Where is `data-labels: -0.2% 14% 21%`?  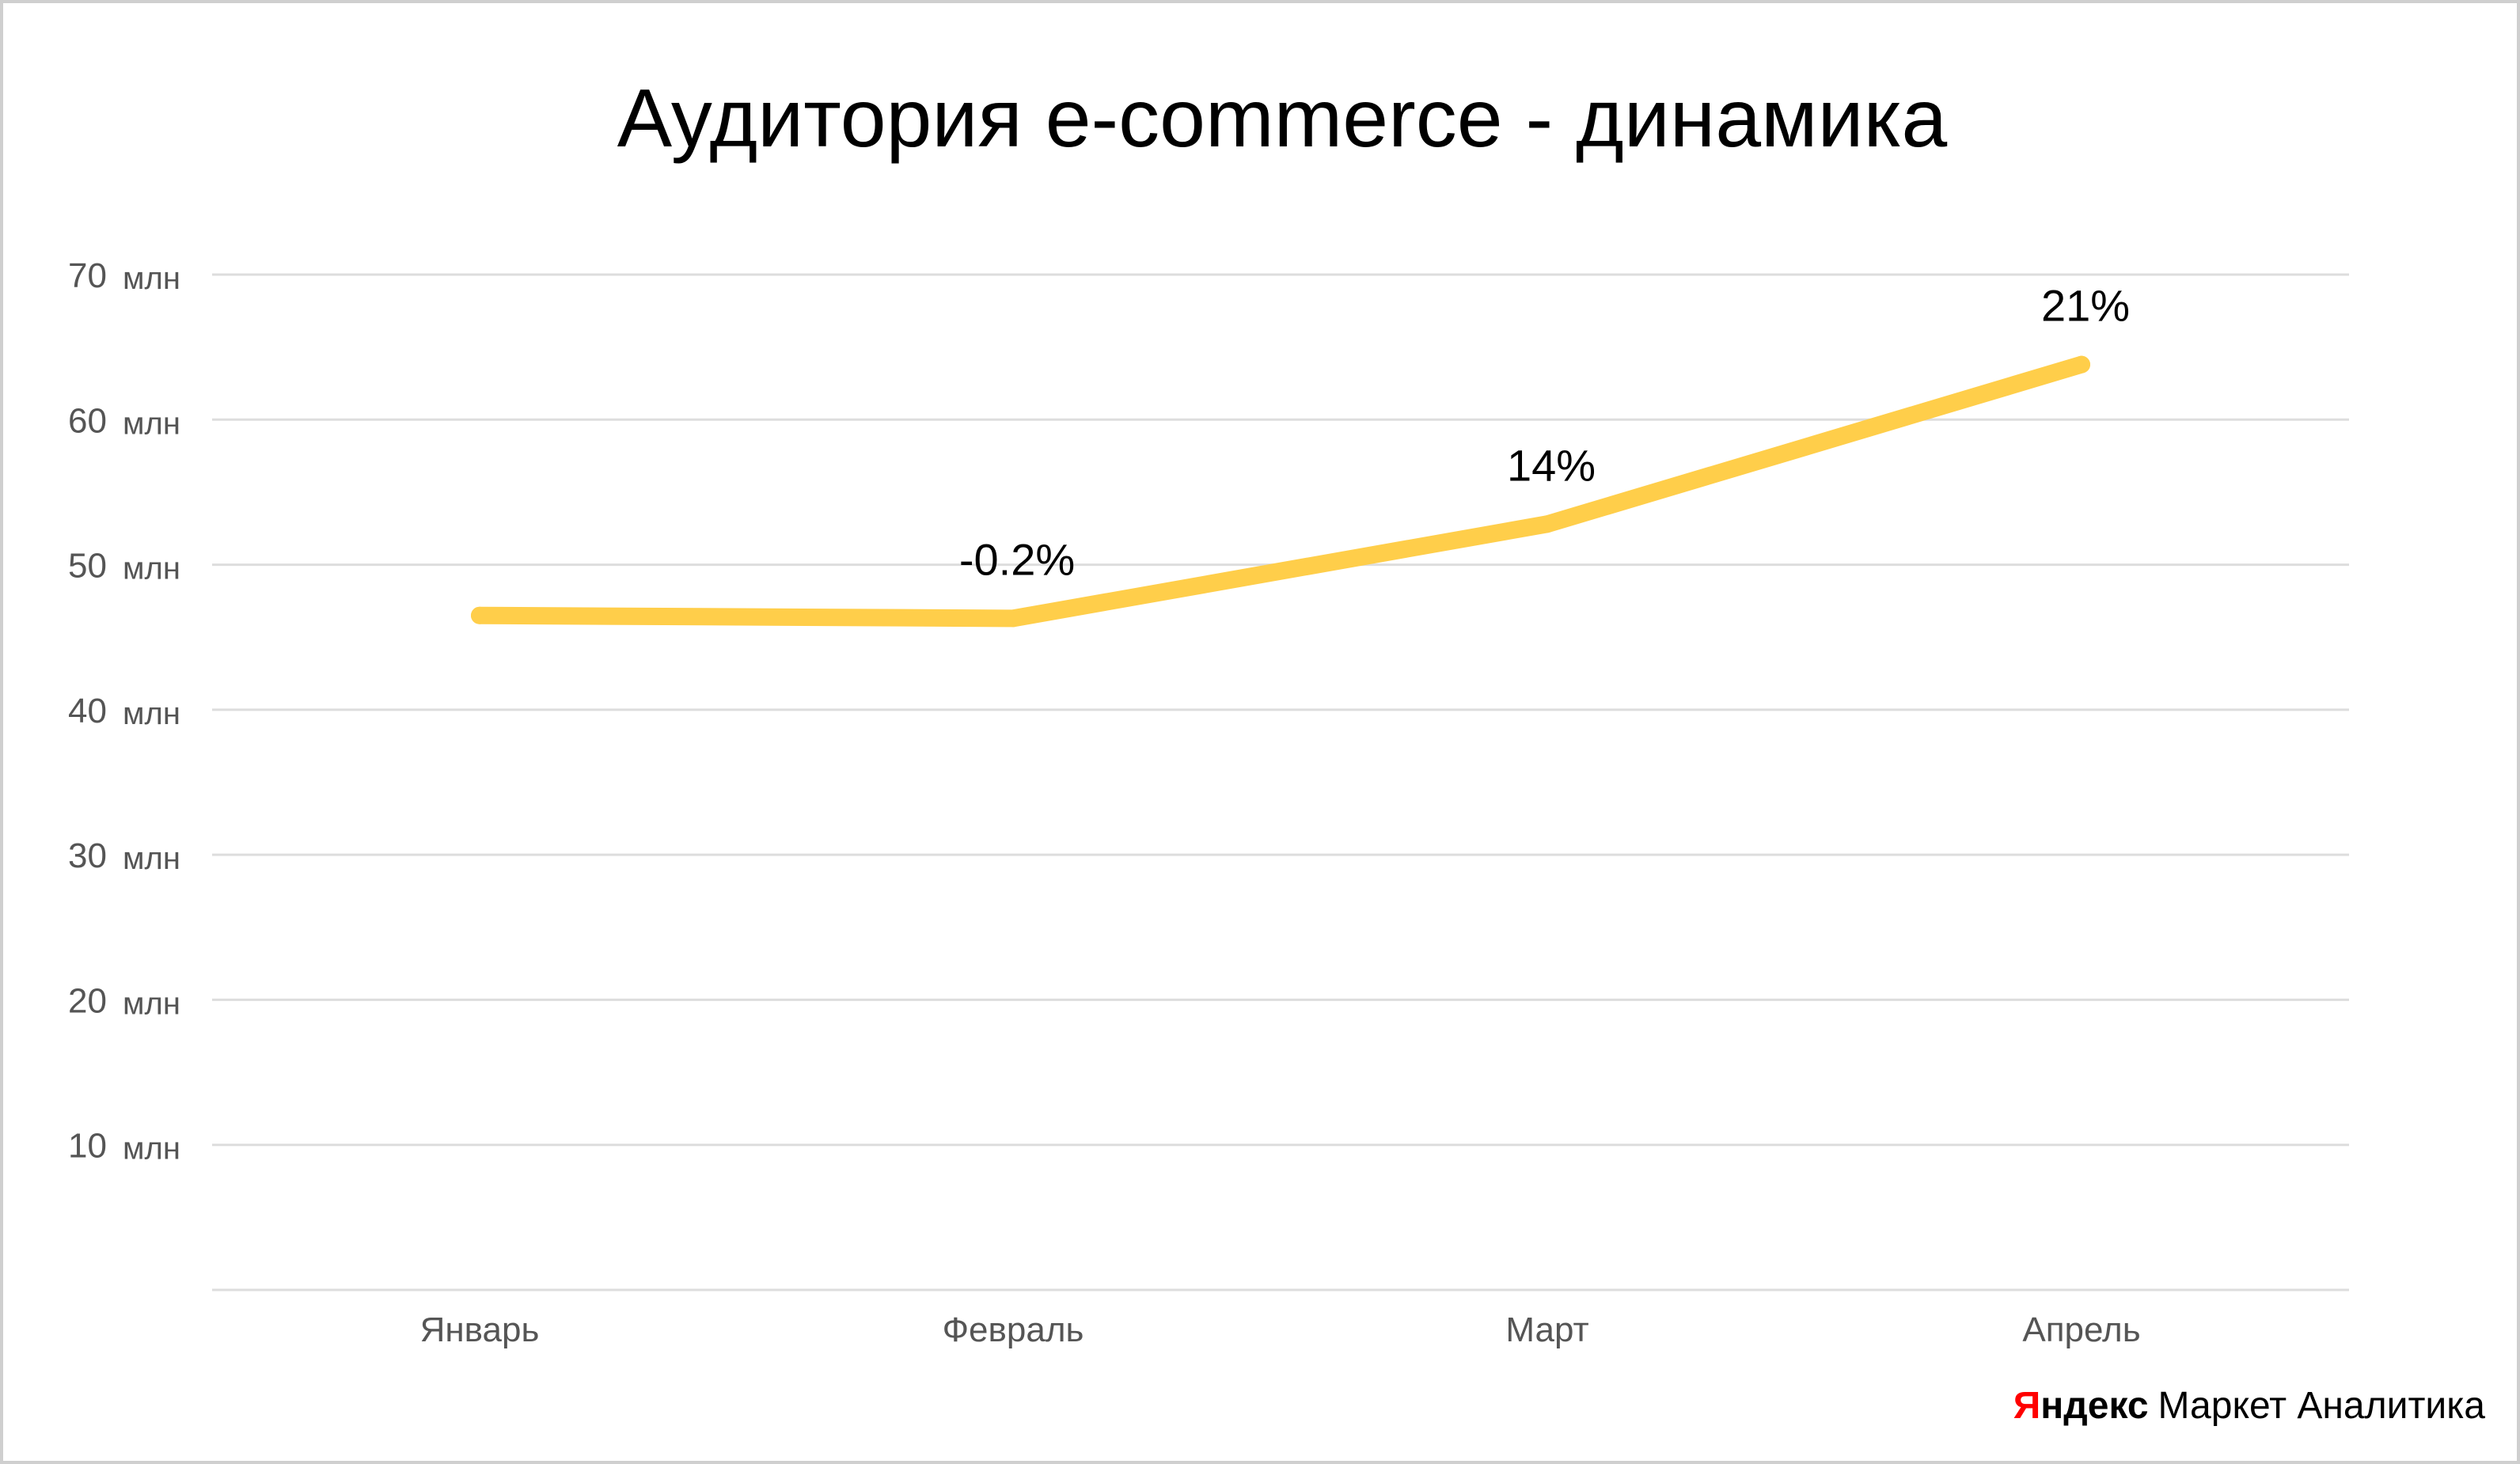 data-labels: -0.2% 14% 21% is located at coordinates (1544, 433).